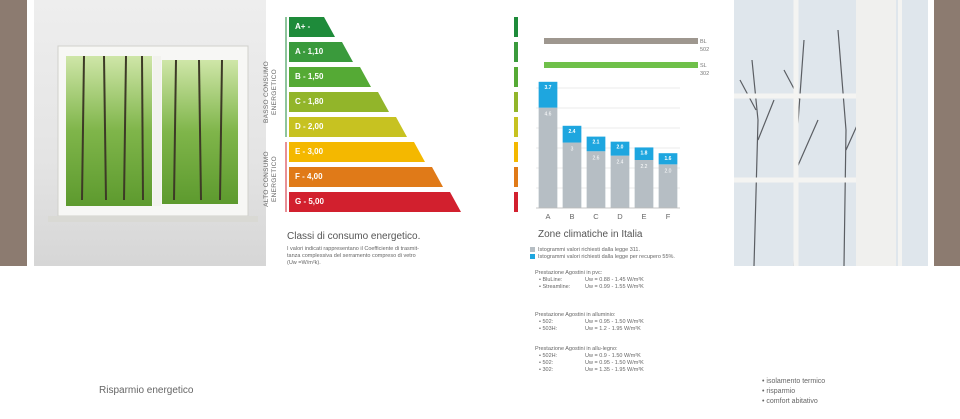 The image size is (960, 419). I want to click on low-consumption-label: BASSO CONSUMO ENERGETICO, so click(270, 92).